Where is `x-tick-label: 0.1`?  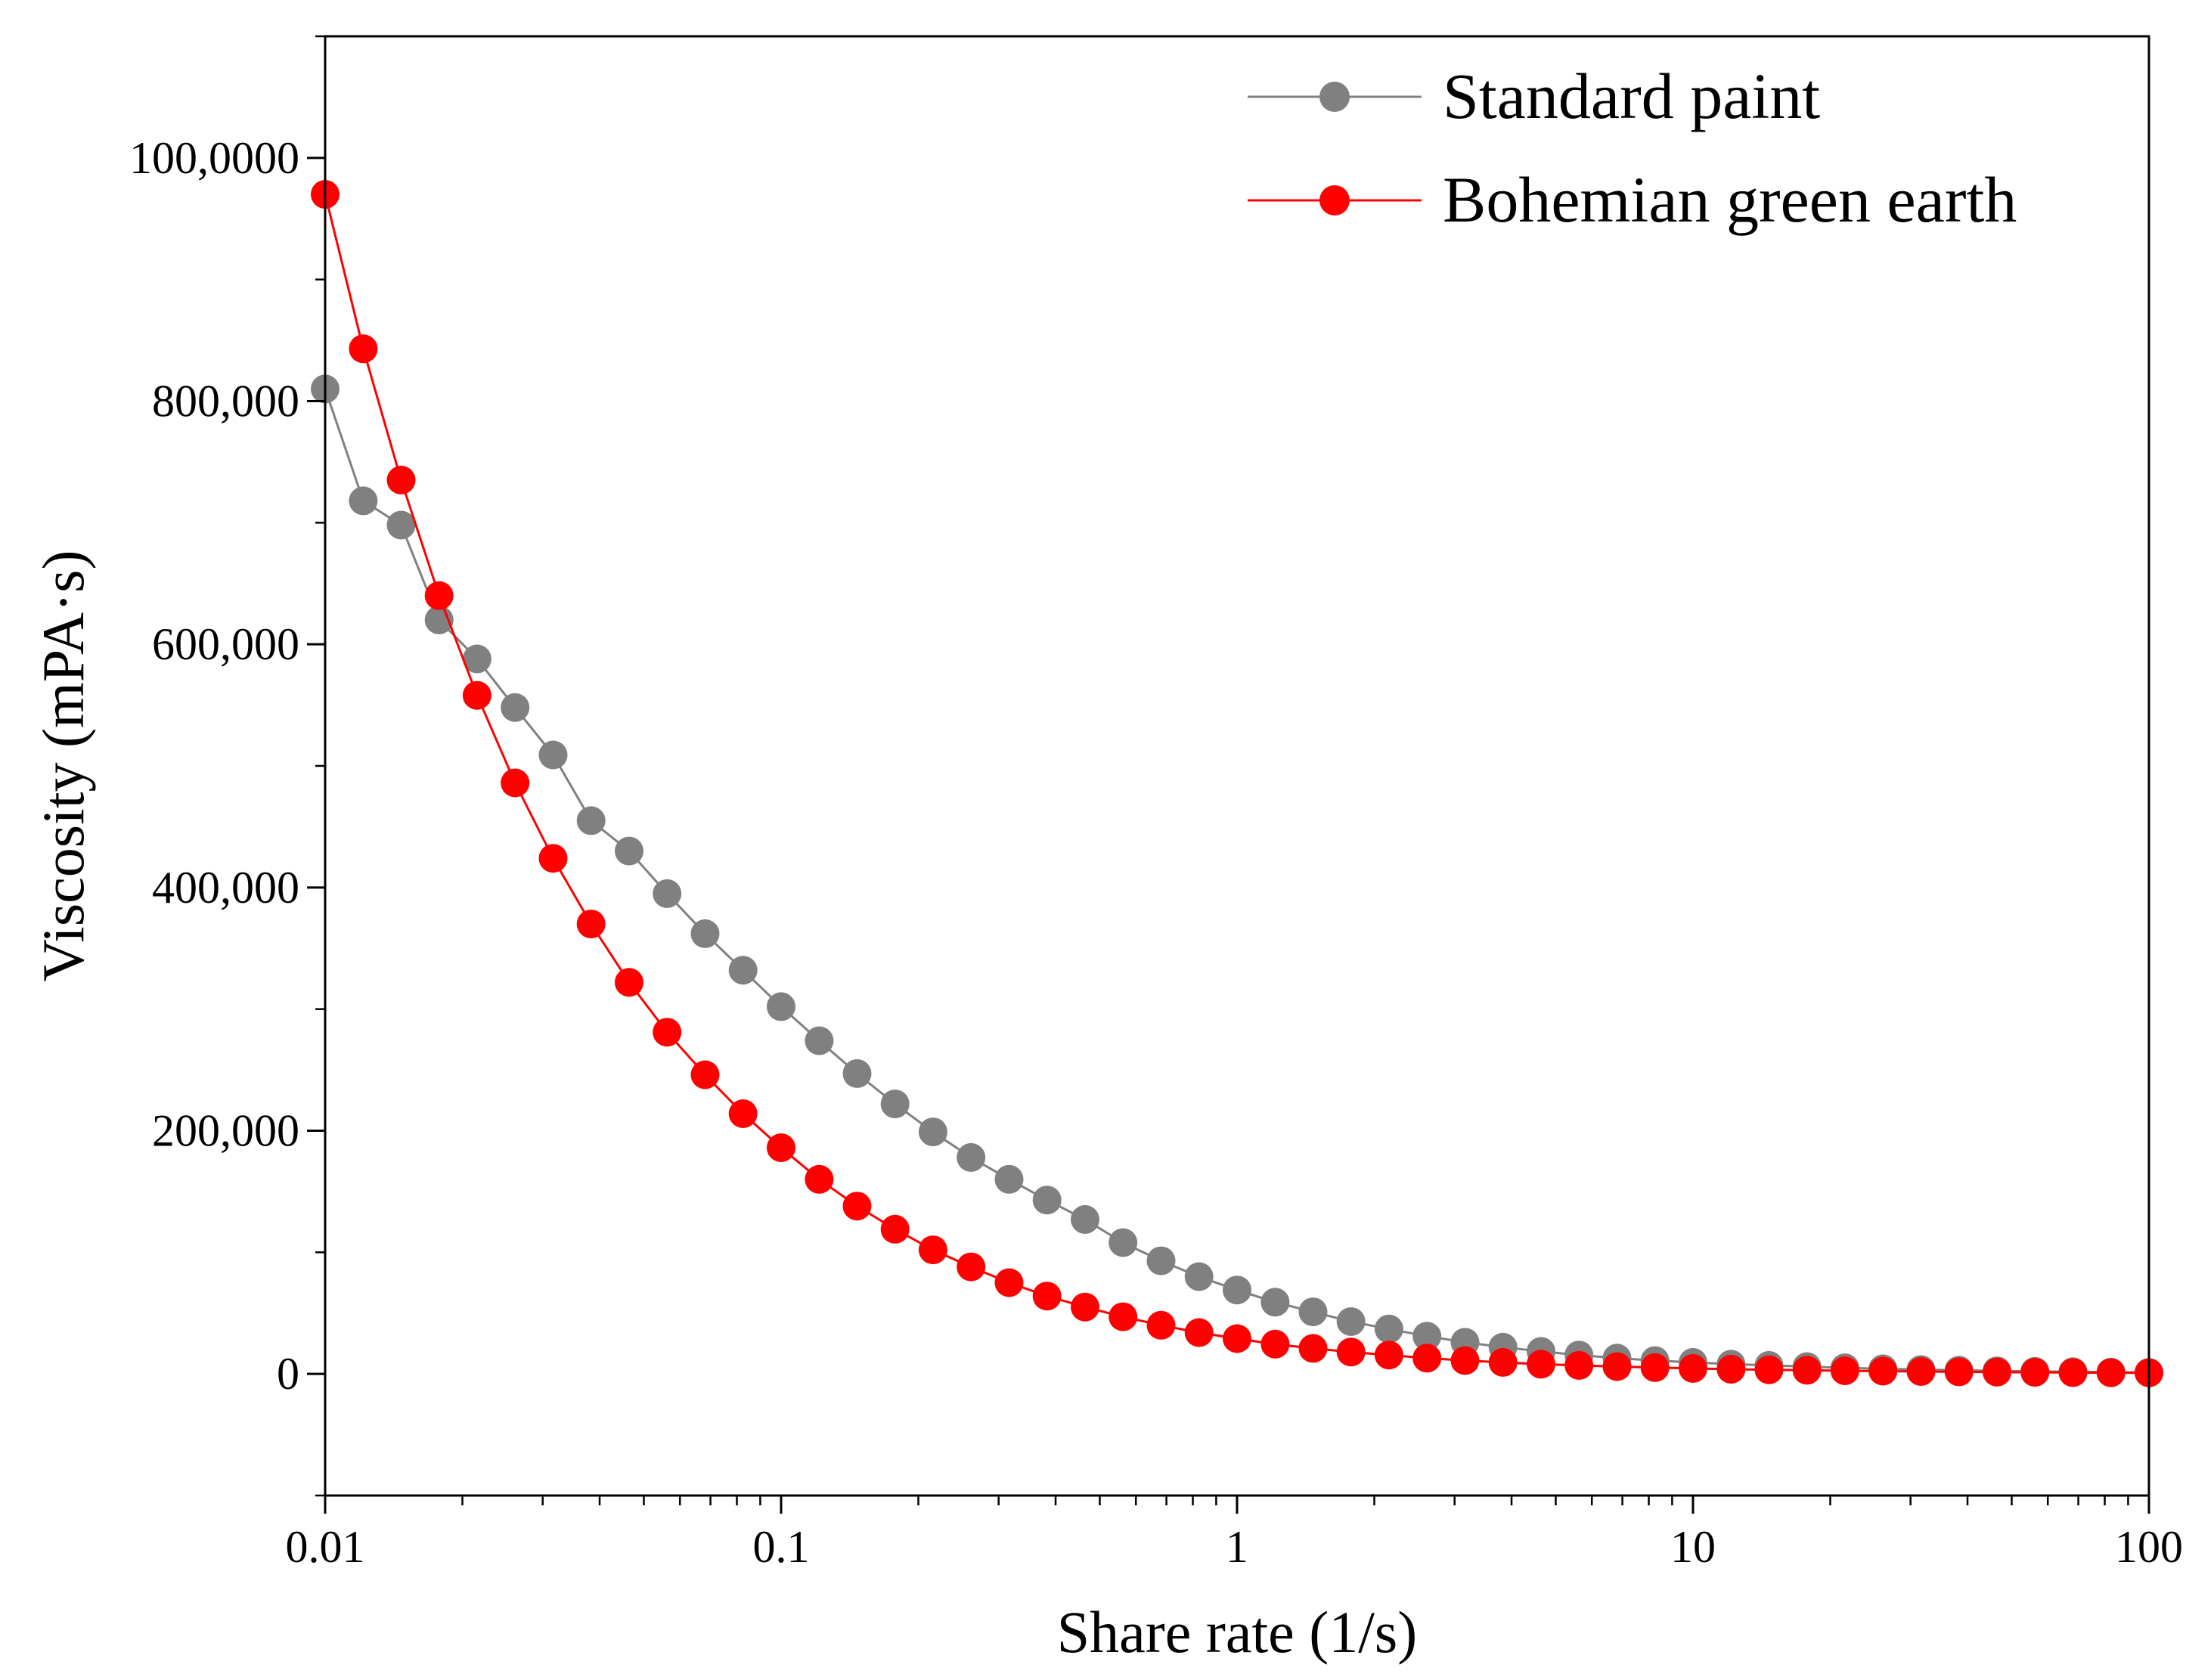
x-tick-label: 0.1 is located at coordinates (781, 1547).